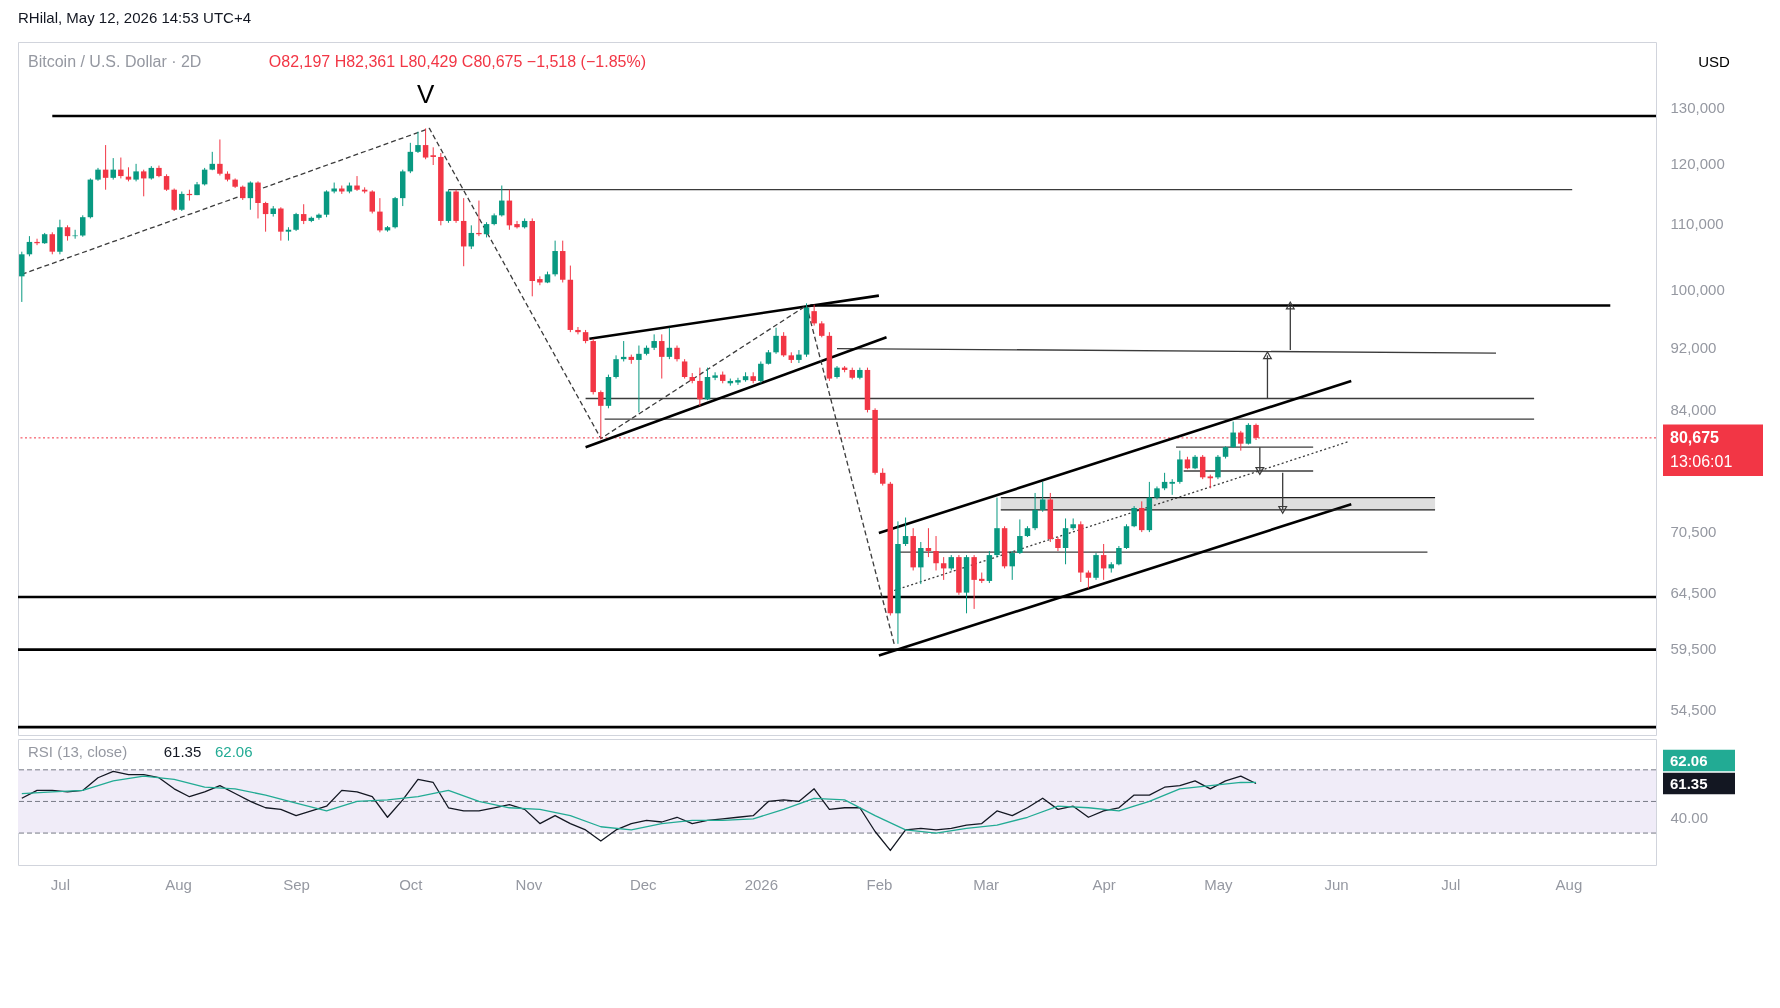  I want to click on y-tick-label: 59,500, so click(1693, 648).